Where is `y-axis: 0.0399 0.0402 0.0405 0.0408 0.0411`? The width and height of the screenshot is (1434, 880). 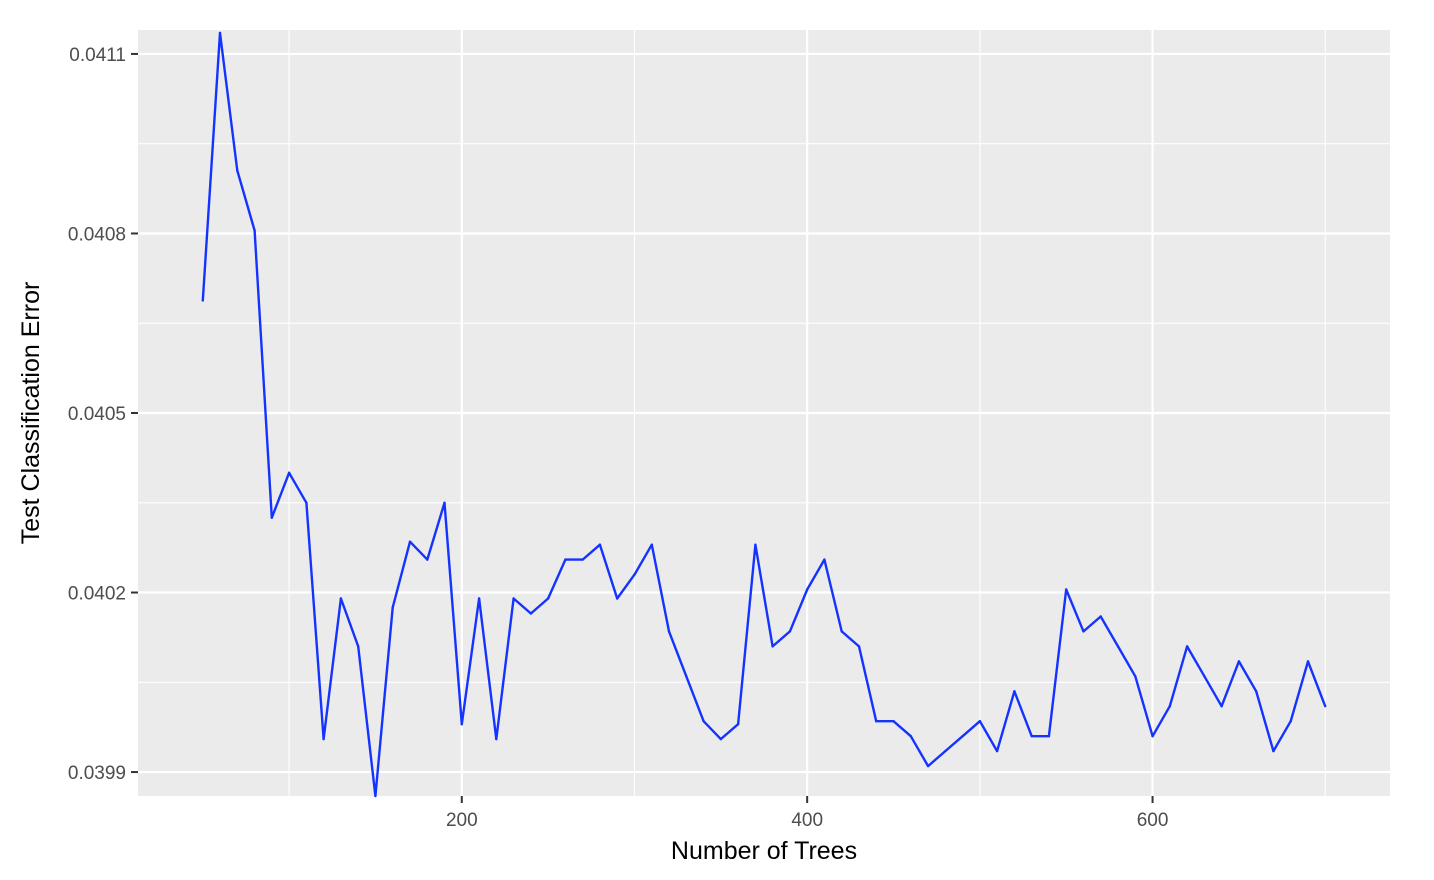
y-axis: 0.0399 0.0402 0.0405 0.0408 0.0411 is located at coordinates (103, 414).